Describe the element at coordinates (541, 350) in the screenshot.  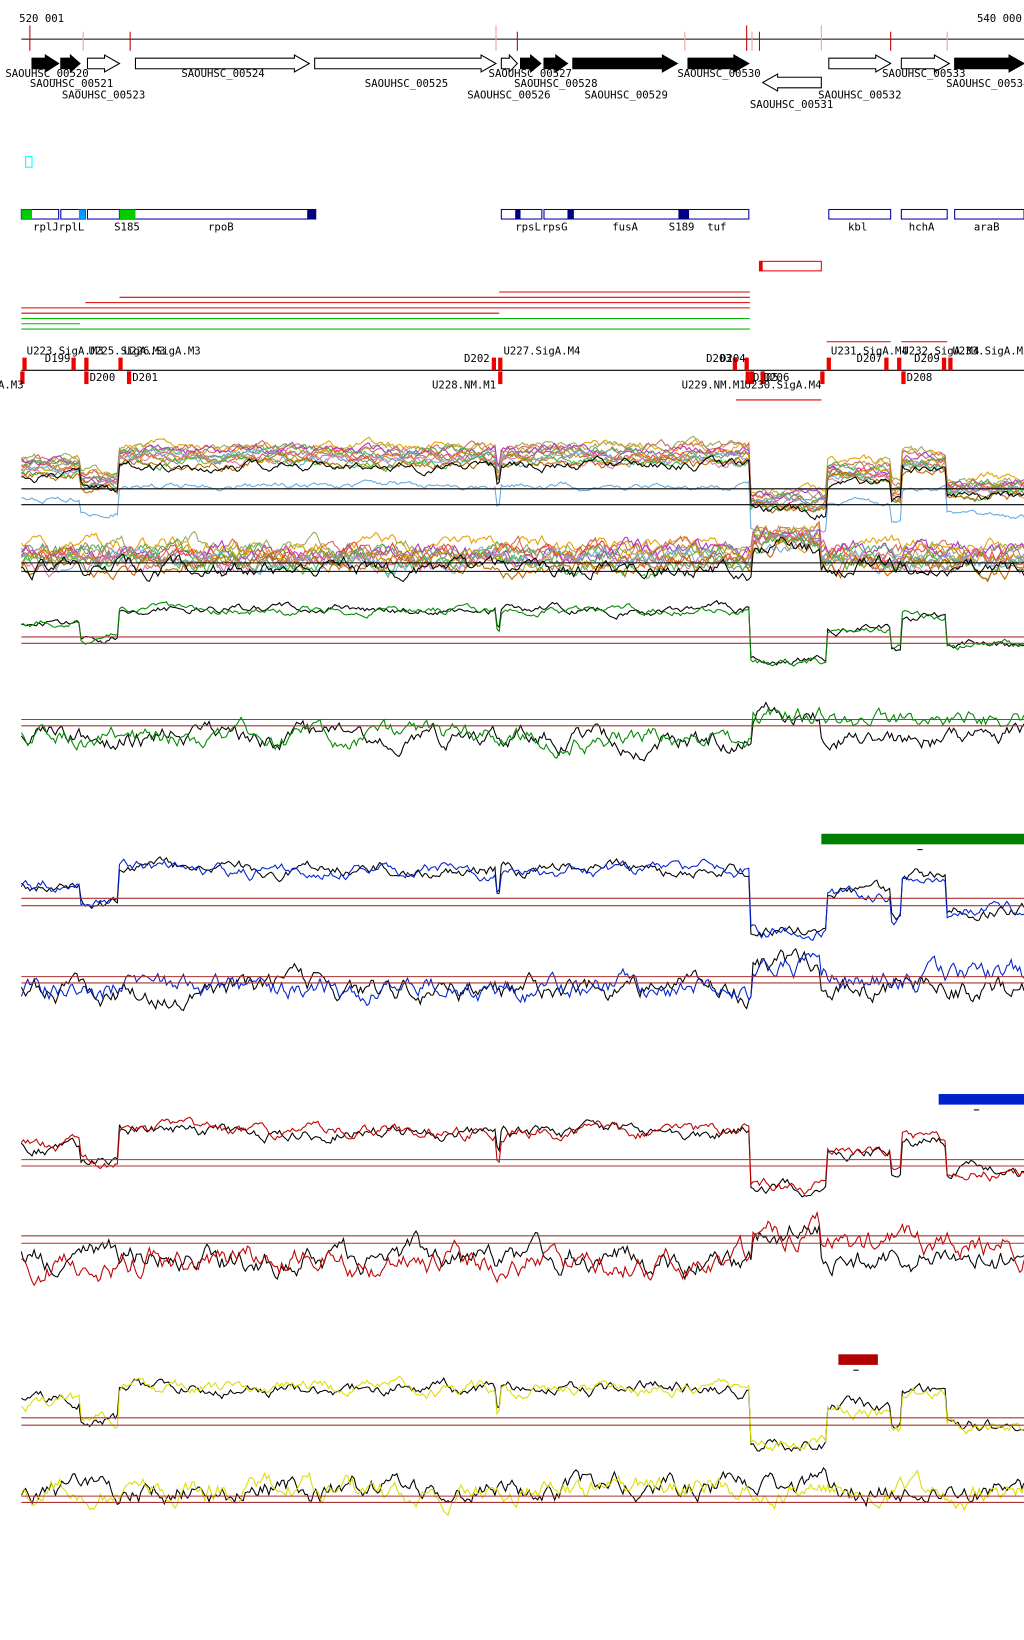
I see `promoter-label: U227.SigA.M4` at that location.